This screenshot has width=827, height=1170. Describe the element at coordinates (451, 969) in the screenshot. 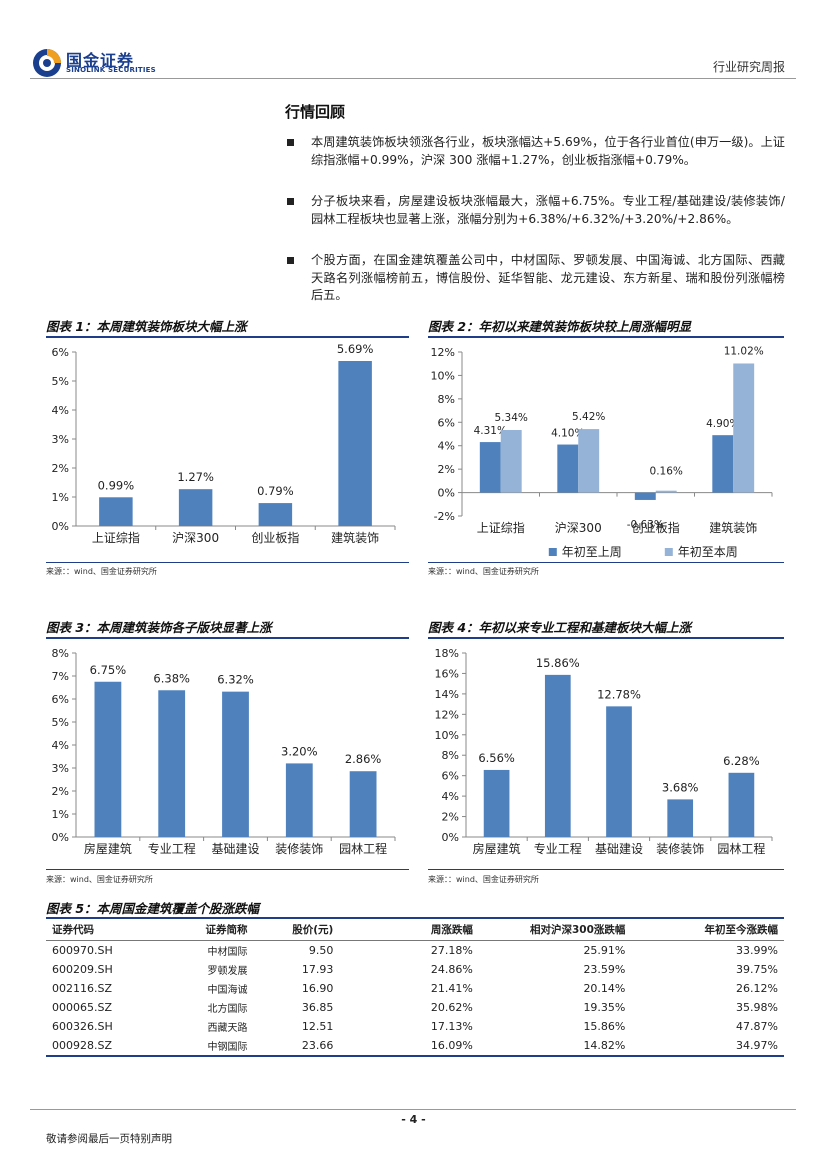

I see `cell-weekly-change: 24.86%` at that location.